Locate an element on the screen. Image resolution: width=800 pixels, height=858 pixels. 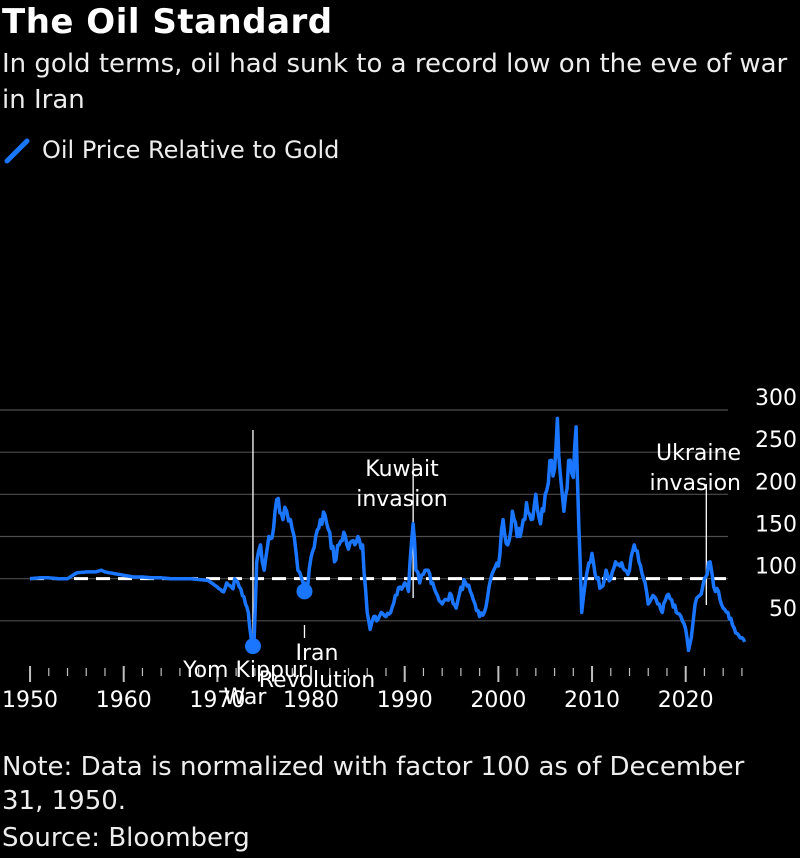
x-tick-label: 2010 is located at coordinates (592, 700).